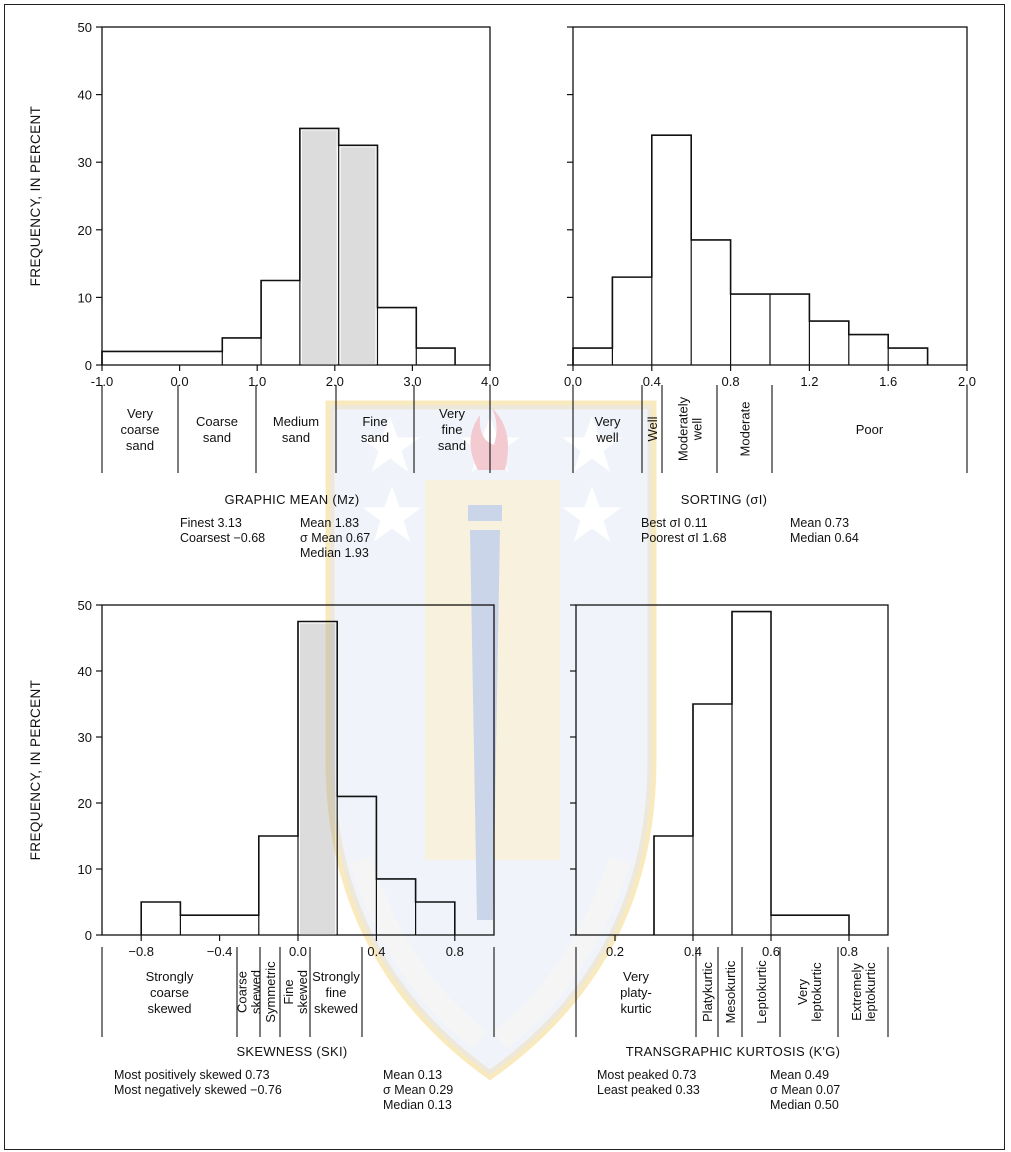  I want to click on panel-title: SKEWNESS (SKI), so click(291, 1051).